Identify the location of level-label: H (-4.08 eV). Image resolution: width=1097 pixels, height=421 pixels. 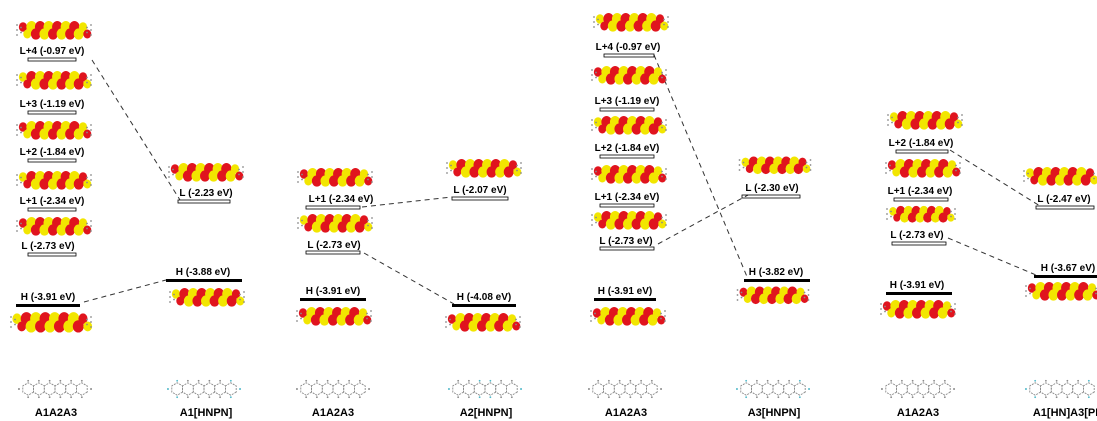
(484, 297).